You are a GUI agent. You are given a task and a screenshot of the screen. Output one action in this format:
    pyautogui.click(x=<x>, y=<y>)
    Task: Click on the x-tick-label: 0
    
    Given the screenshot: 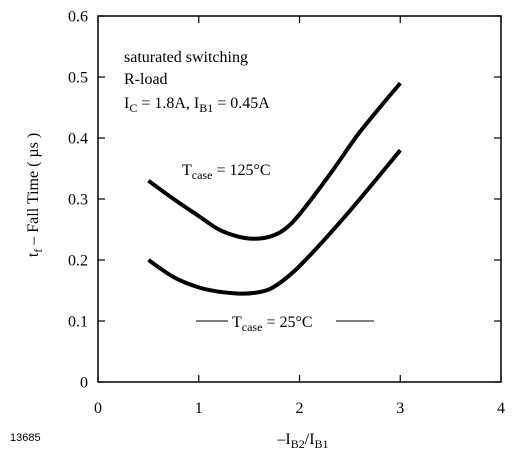 What is the action you would take?
    pyautogui.click(x=98, y=408)
    